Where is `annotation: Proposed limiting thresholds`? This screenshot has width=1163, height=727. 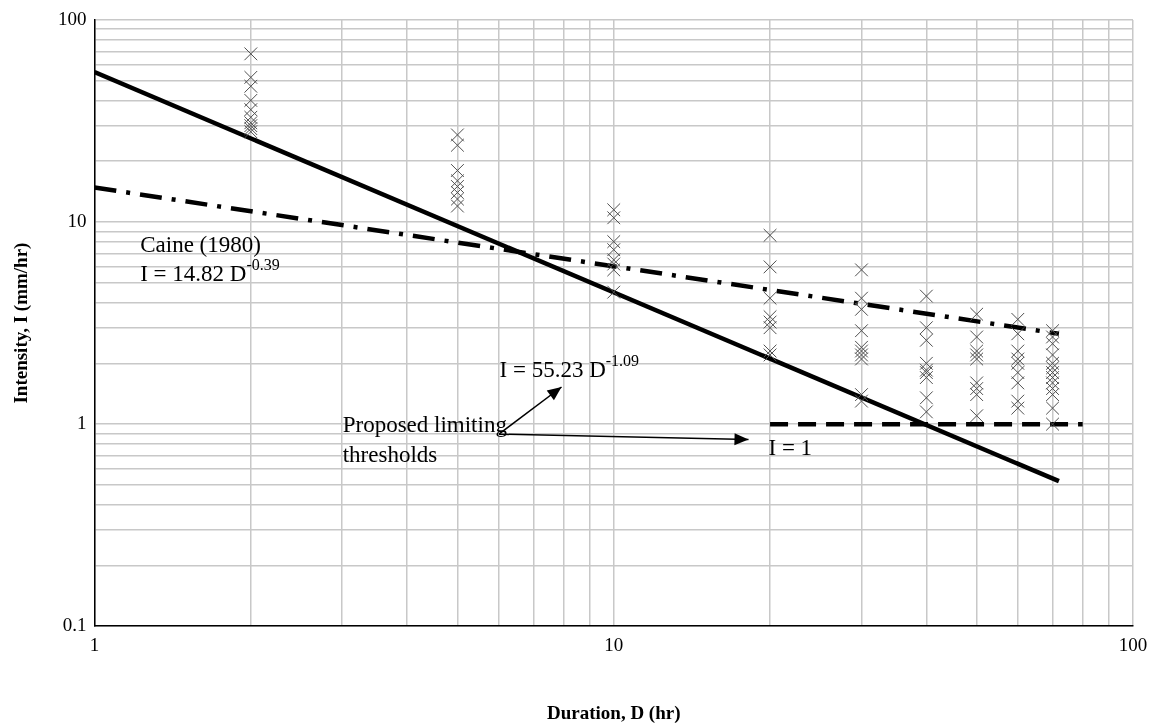
annotation: Proposed limiting thresholds is located at coordinates (425, 440).